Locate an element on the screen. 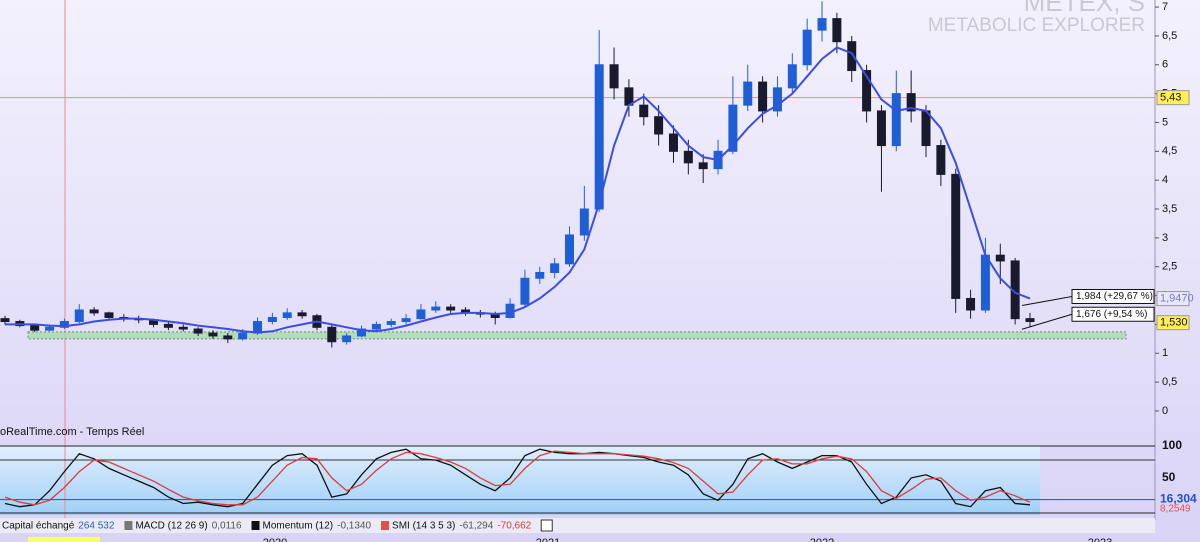 The image size is (1200, 542). legend-button is located at coordinates (546, 525).